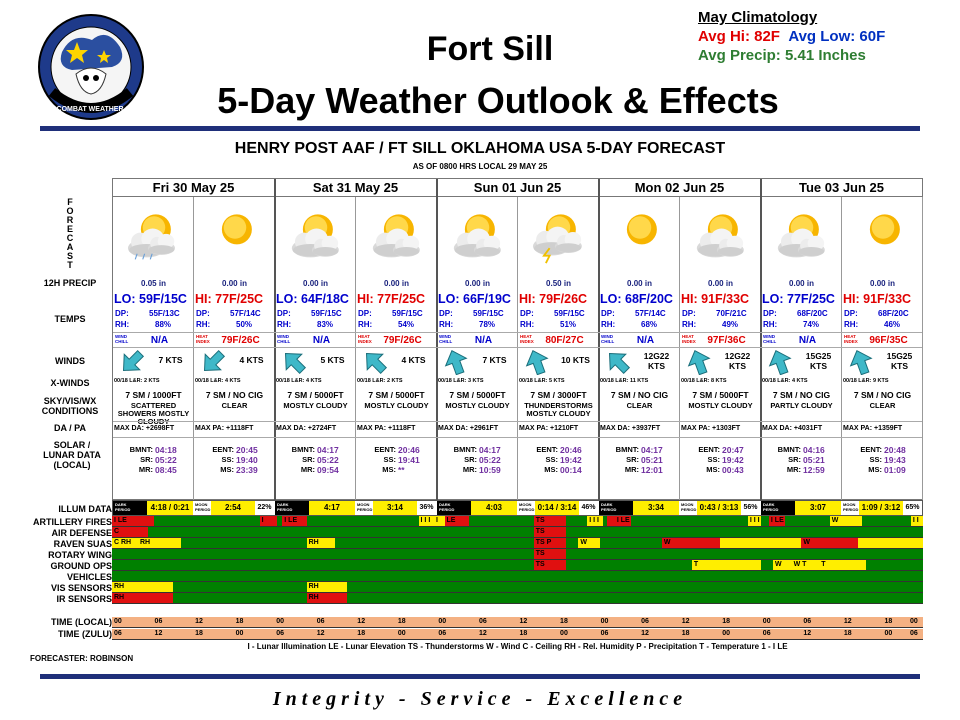  What do you see at coordinates (801, 324) in the screenshot?
I see `rel-humidity: RH: 74%` at bounding box center [801, 324].